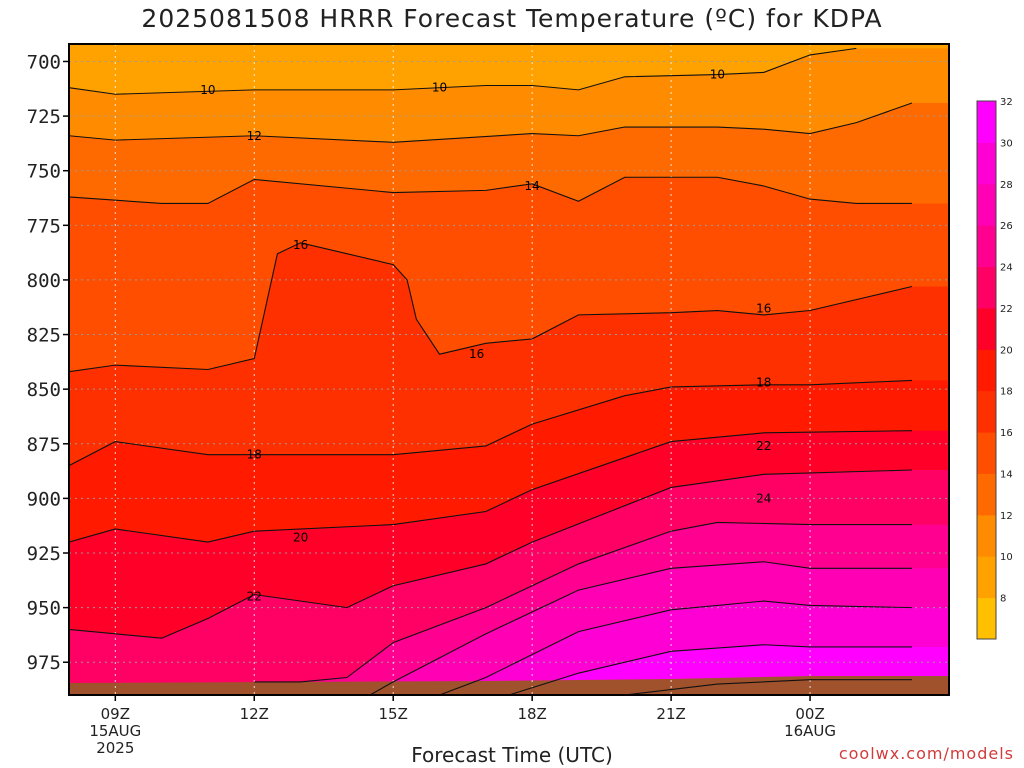  Describe the element at coordinates (115, 748) in the screenshot. I see `x-tick-label: 2025` at that location.